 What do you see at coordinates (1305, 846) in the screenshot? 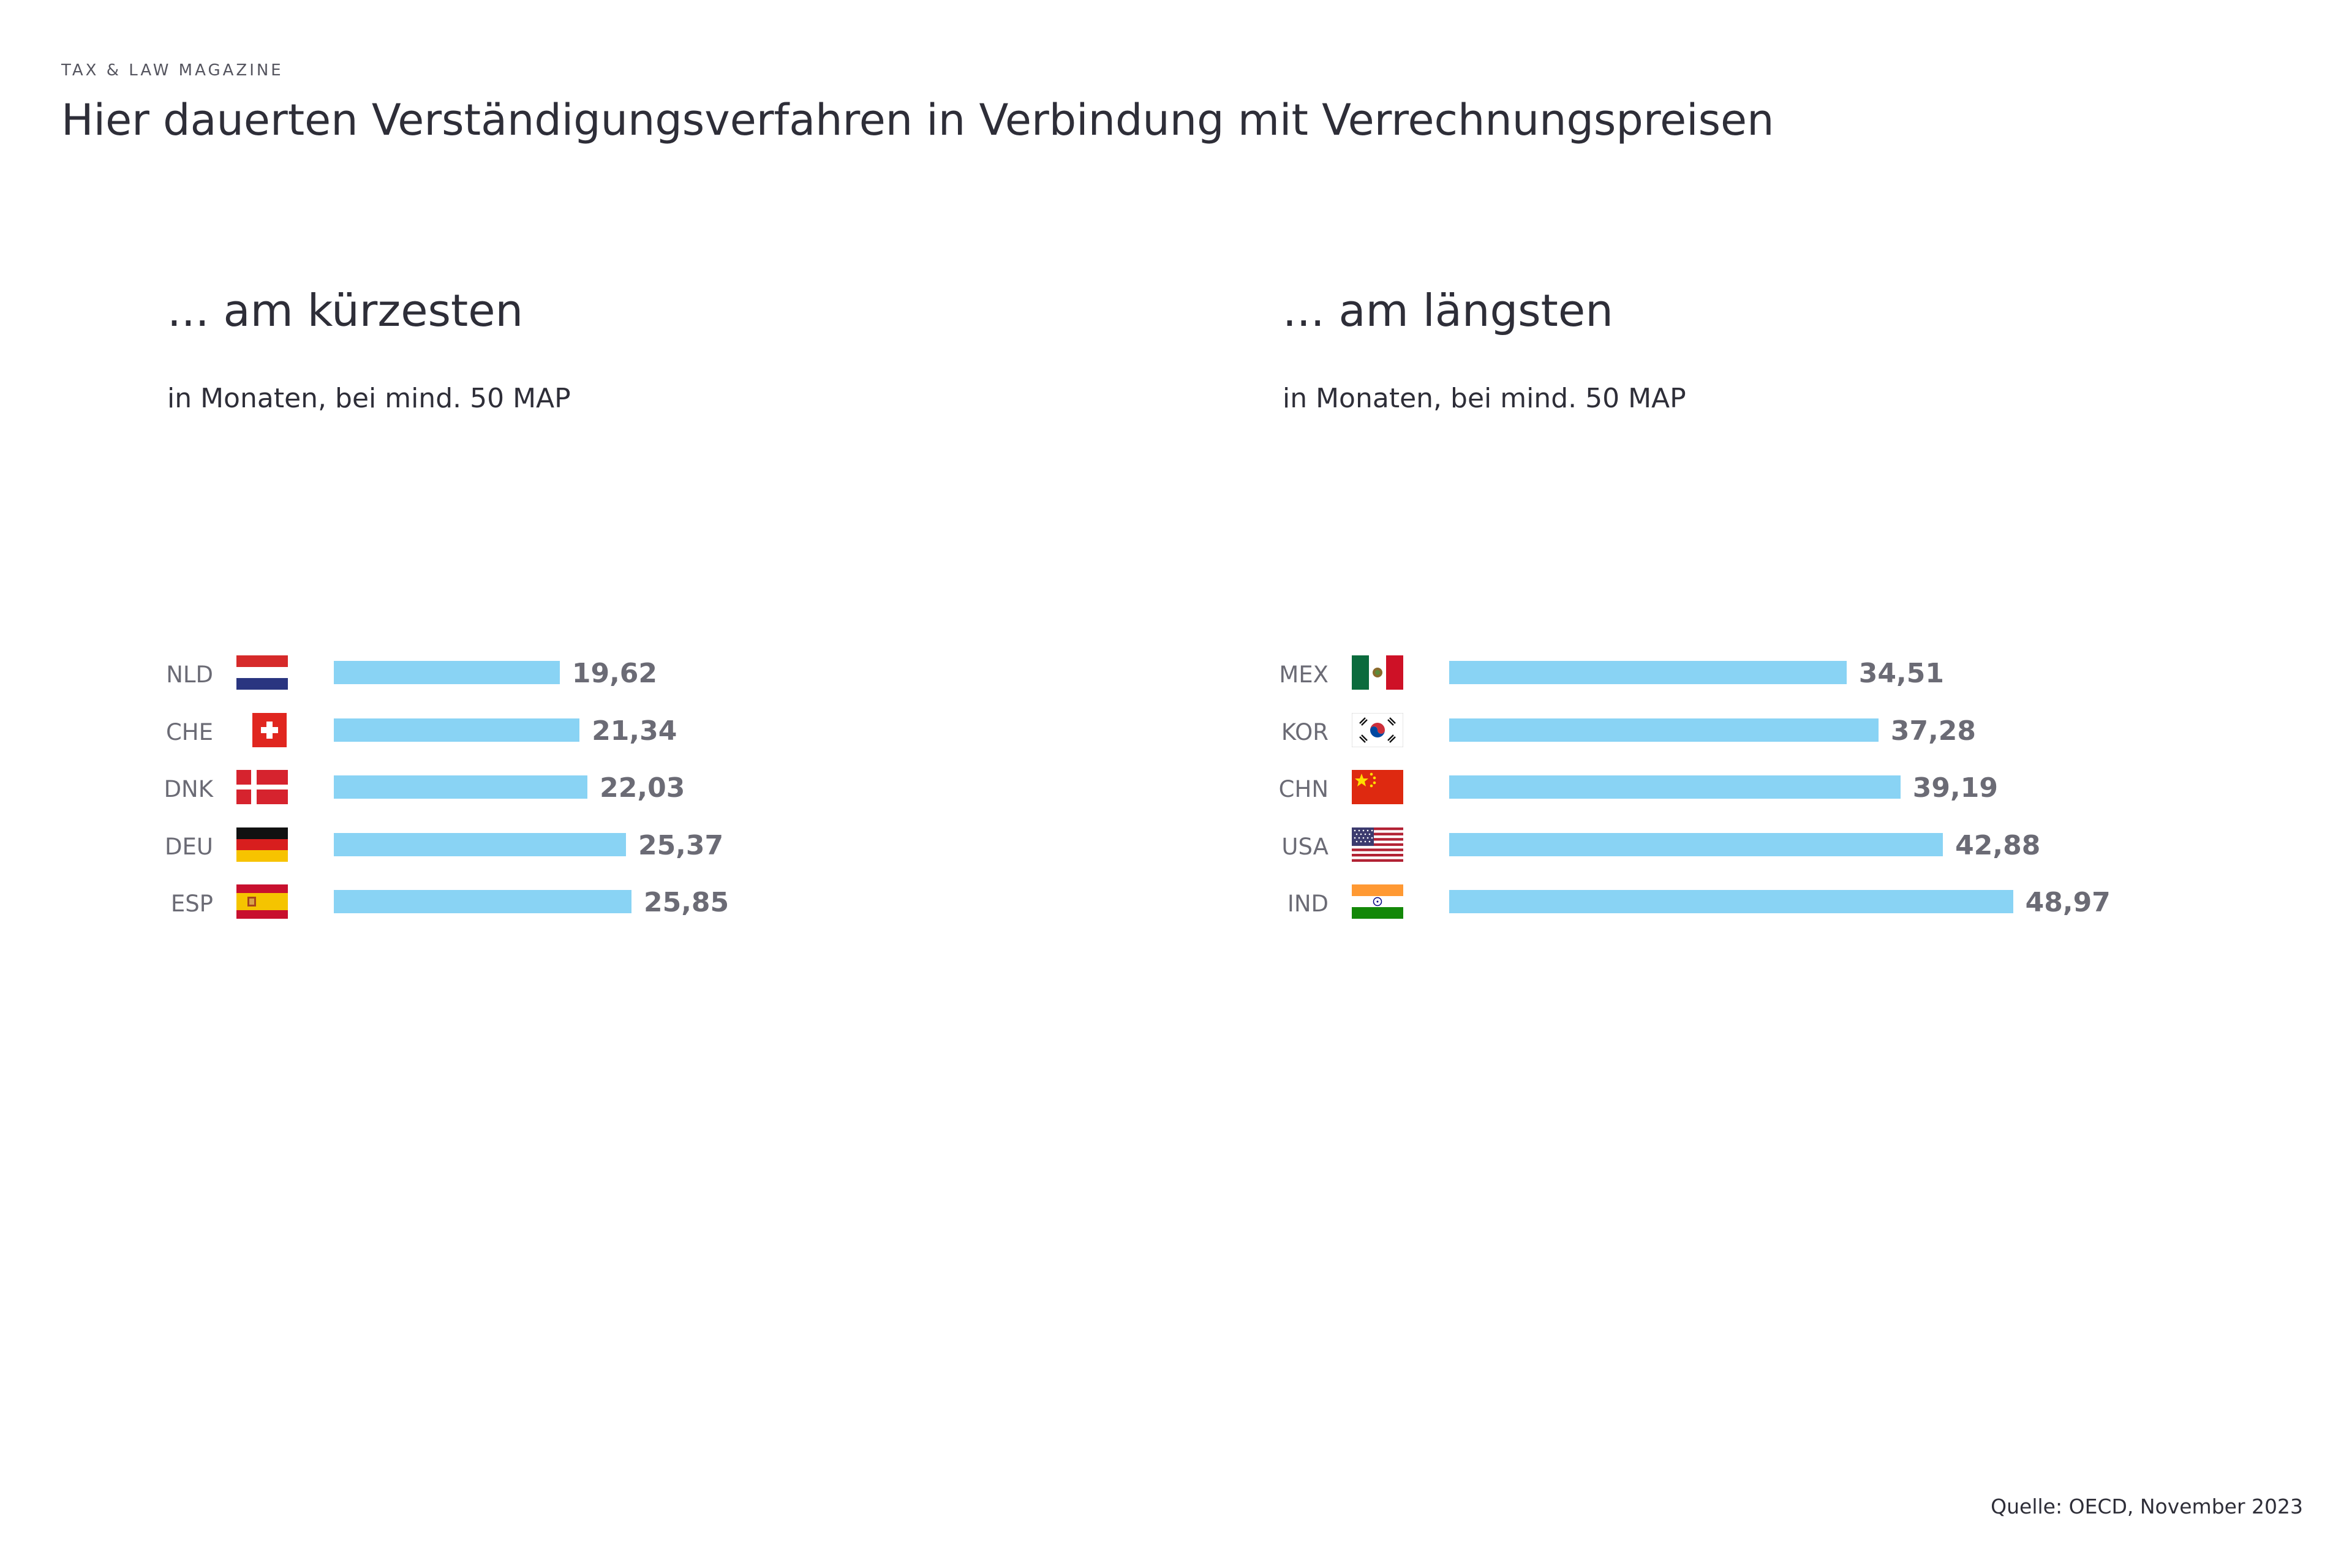
I see `country-code-label: USA` at bounding box center [1305, 846].